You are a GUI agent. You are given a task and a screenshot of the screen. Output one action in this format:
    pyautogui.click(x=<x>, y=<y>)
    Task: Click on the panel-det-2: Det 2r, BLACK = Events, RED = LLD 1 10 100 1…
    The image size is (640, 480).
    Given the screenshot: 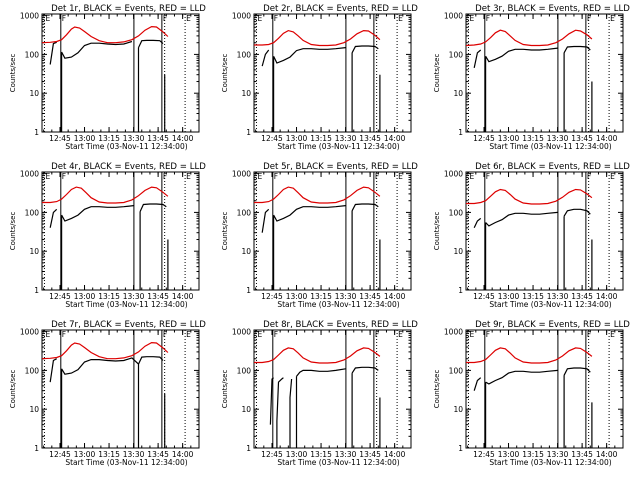 What is the action you would take?
    pyautogui.click(x=319, y=77)
    